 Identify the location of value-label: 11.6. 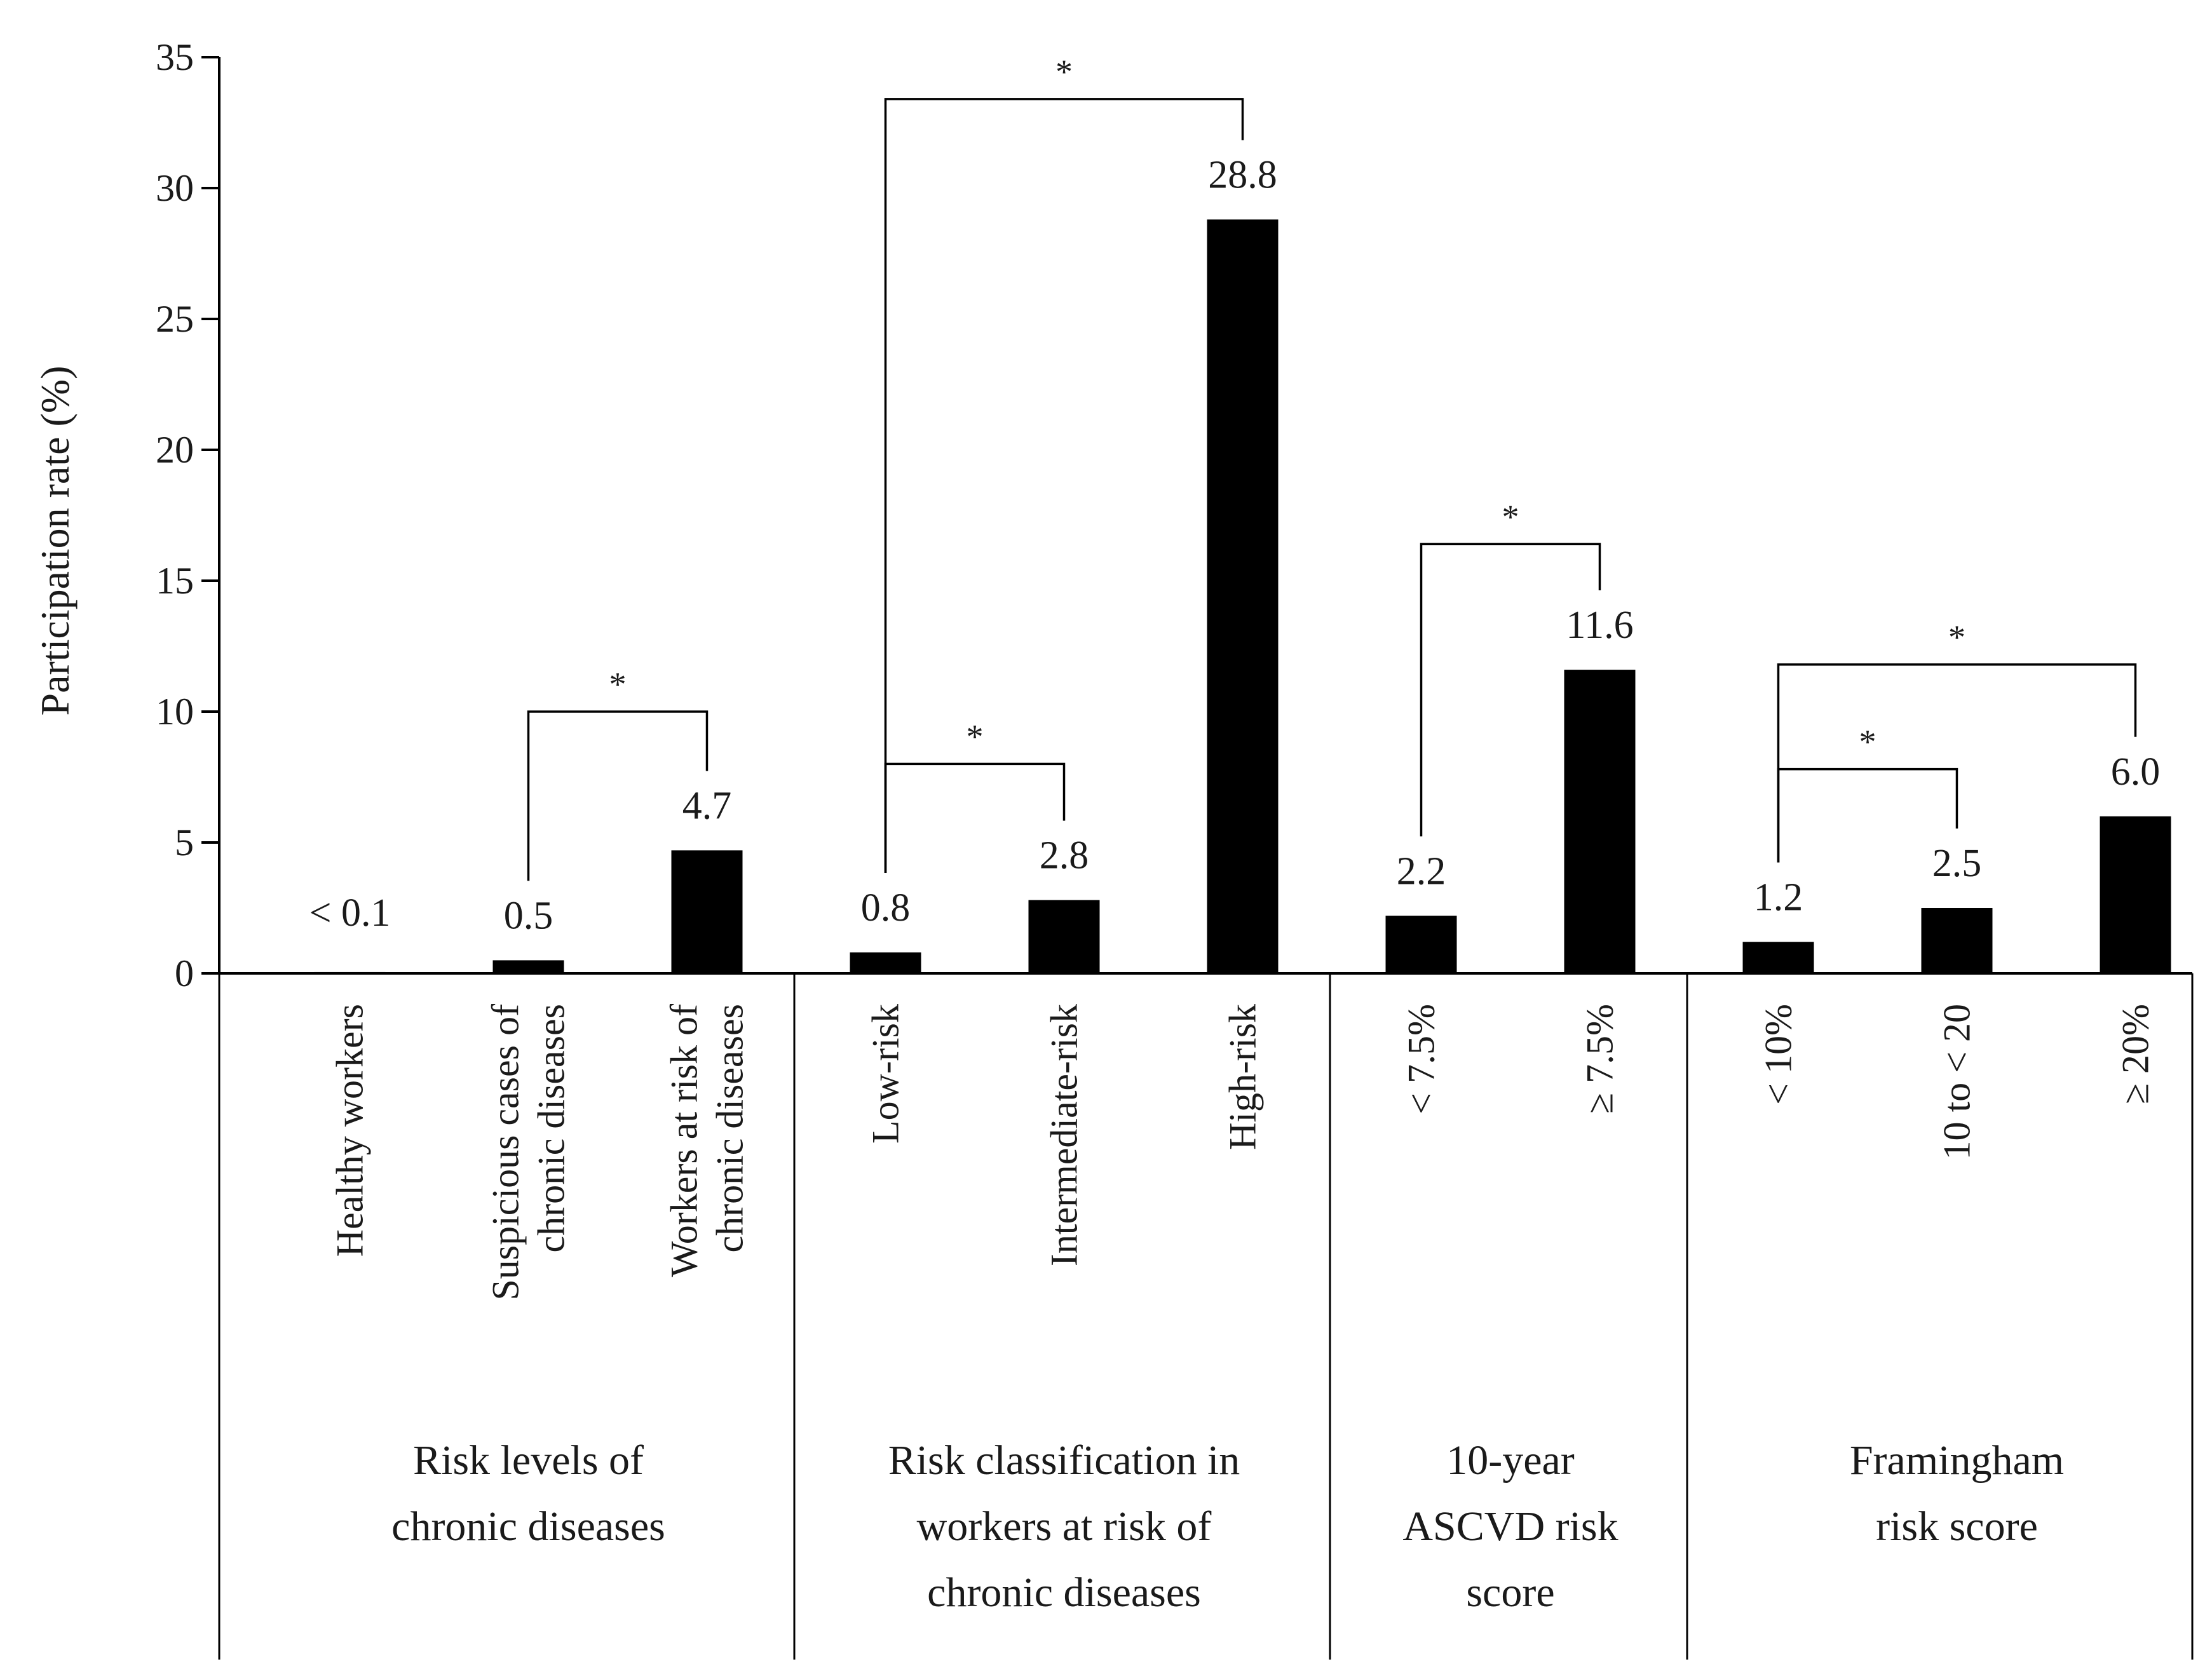
(1599, 625).